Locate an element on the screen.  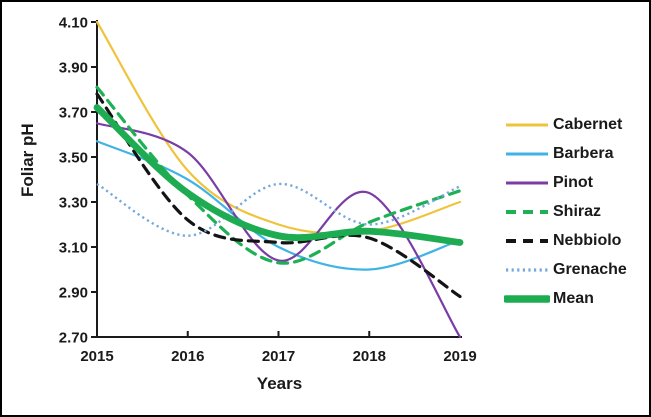
legend-item-mean: Mean is located at coordinates (565, 298).